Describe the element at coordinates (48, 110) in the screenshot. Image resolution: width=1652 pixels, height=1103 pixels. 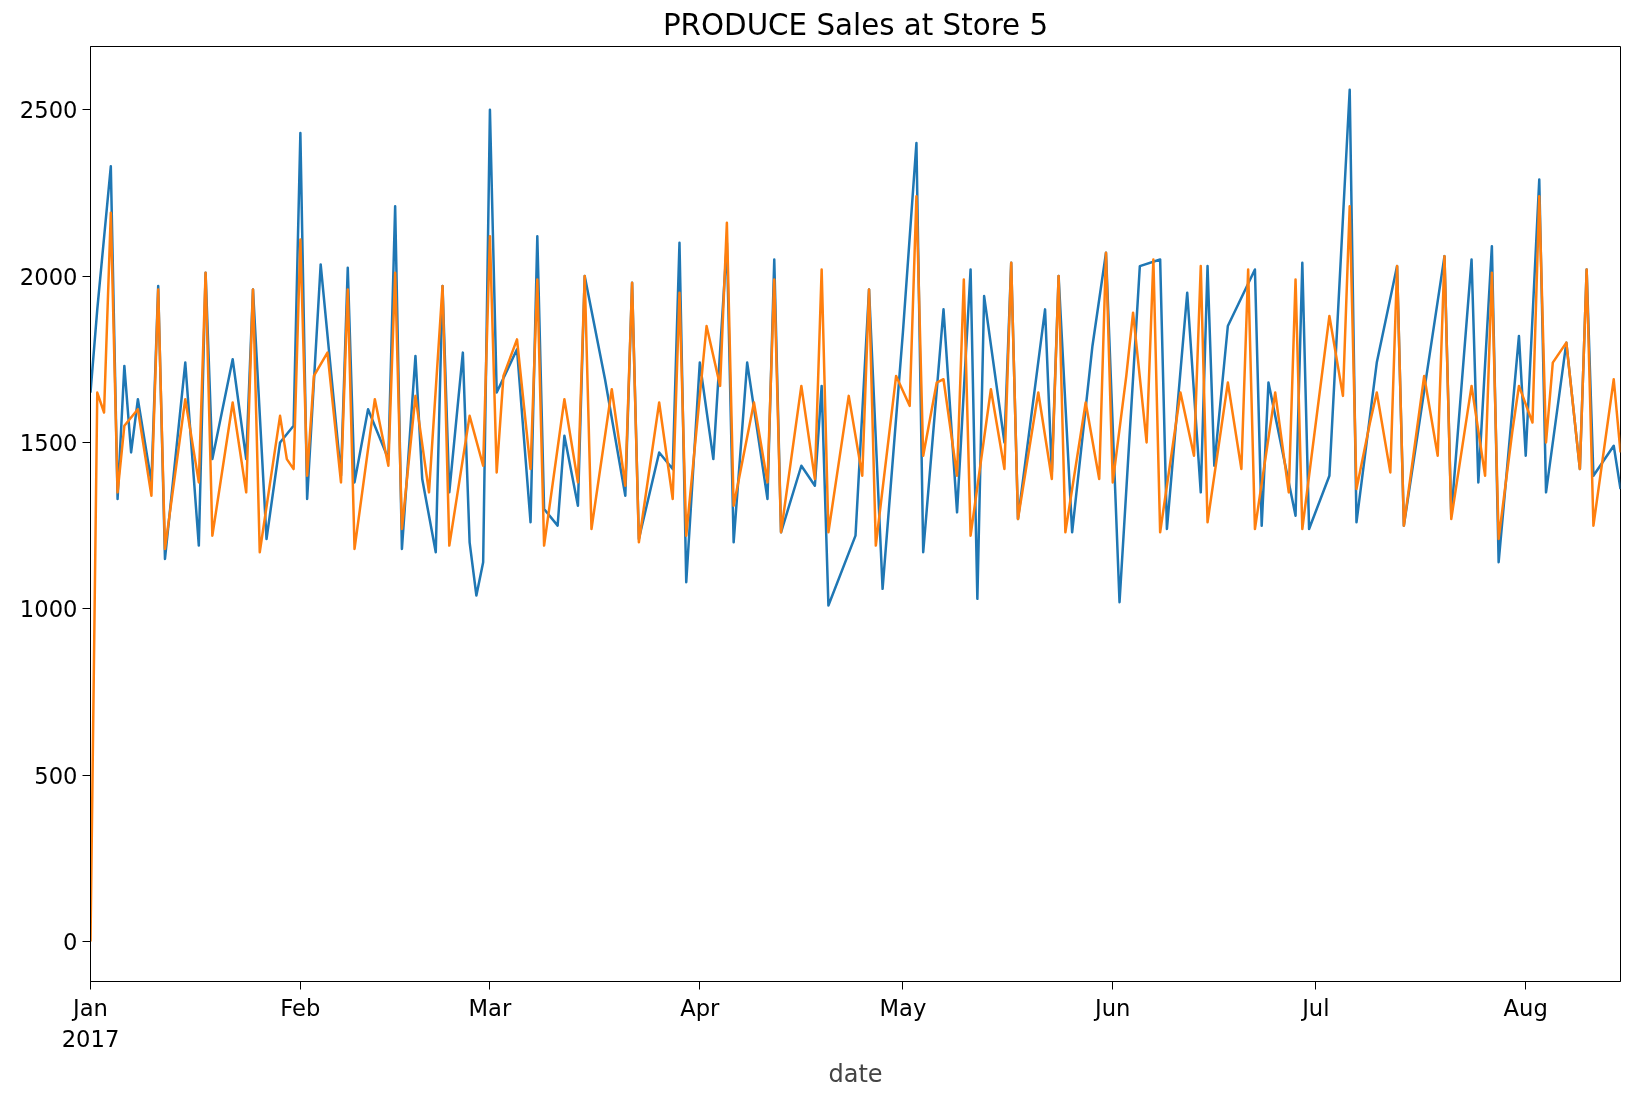
I see `y-tick-label: 2500` at that location.